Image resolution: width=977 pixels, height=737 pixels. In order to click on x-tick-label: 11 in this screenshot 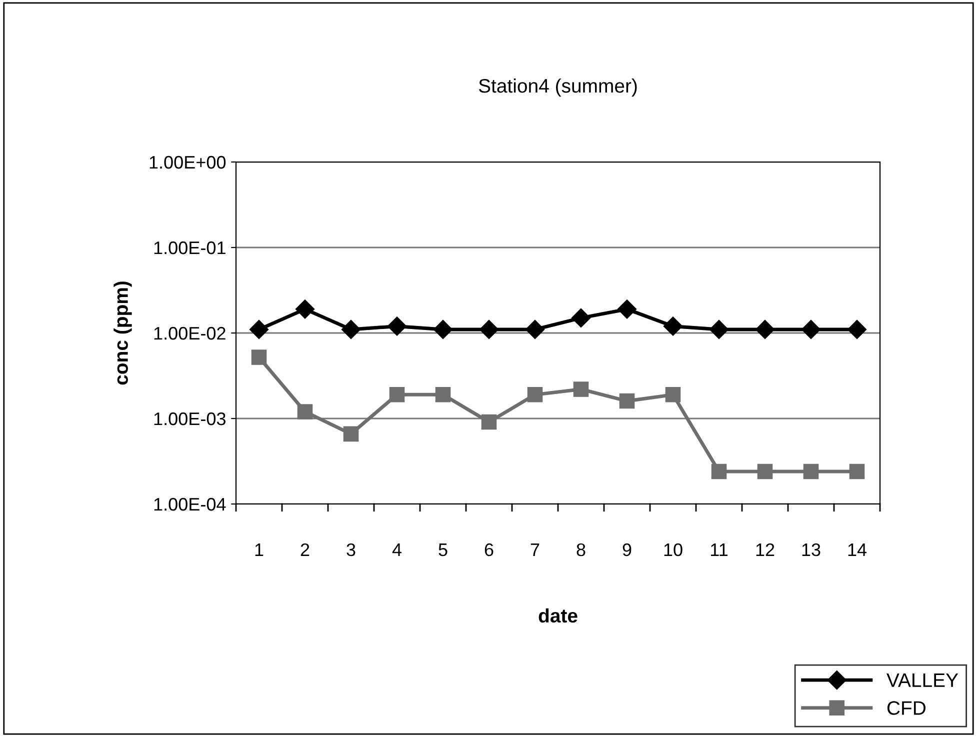, I will do `click(719, 550)`.